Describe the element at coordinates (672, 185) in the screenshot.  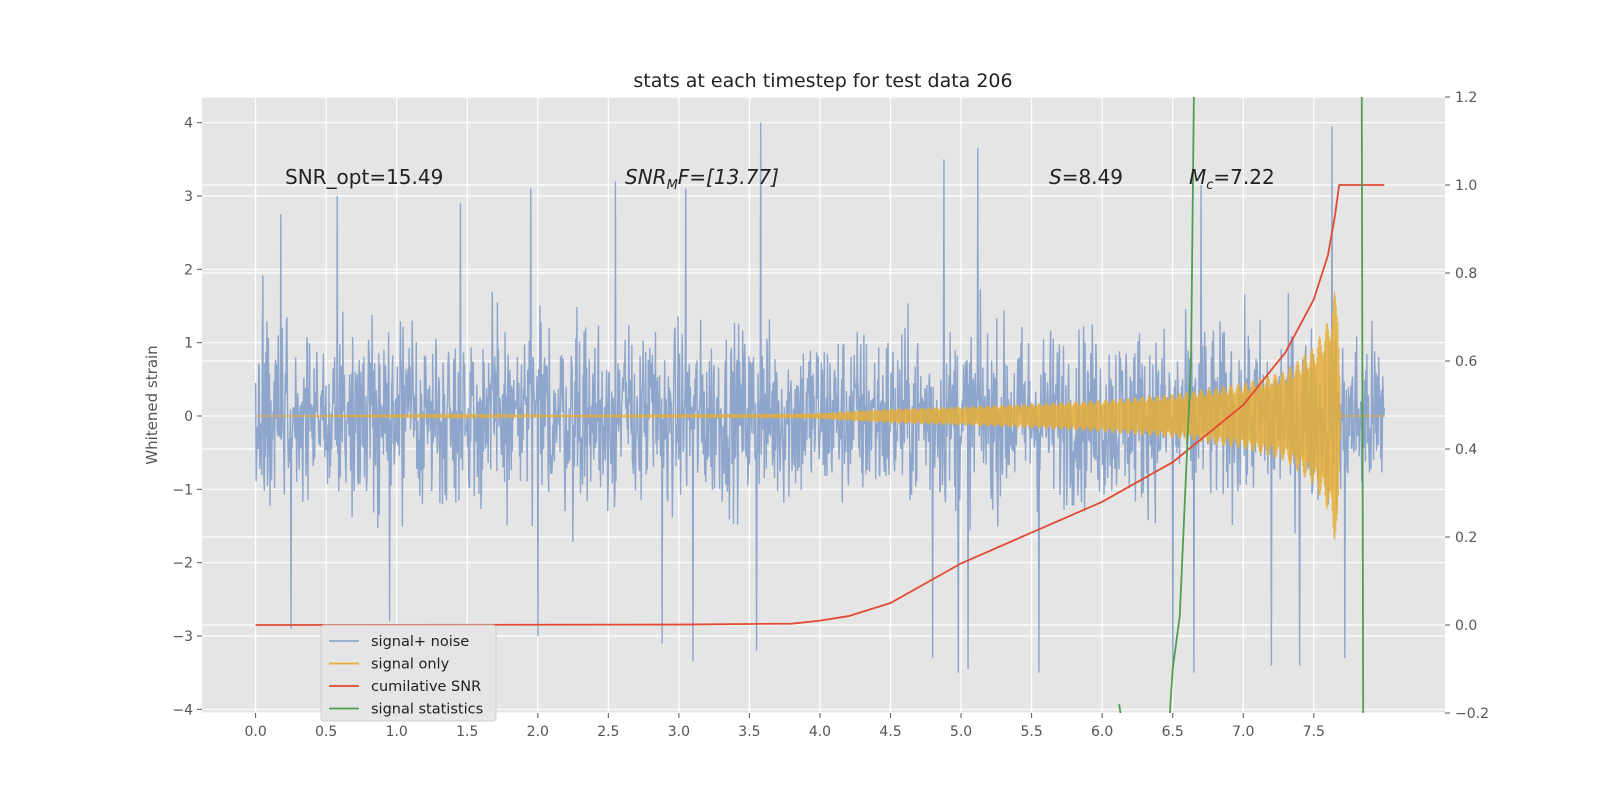
I see `annotation-snr-mf-subscript: M` at that location.